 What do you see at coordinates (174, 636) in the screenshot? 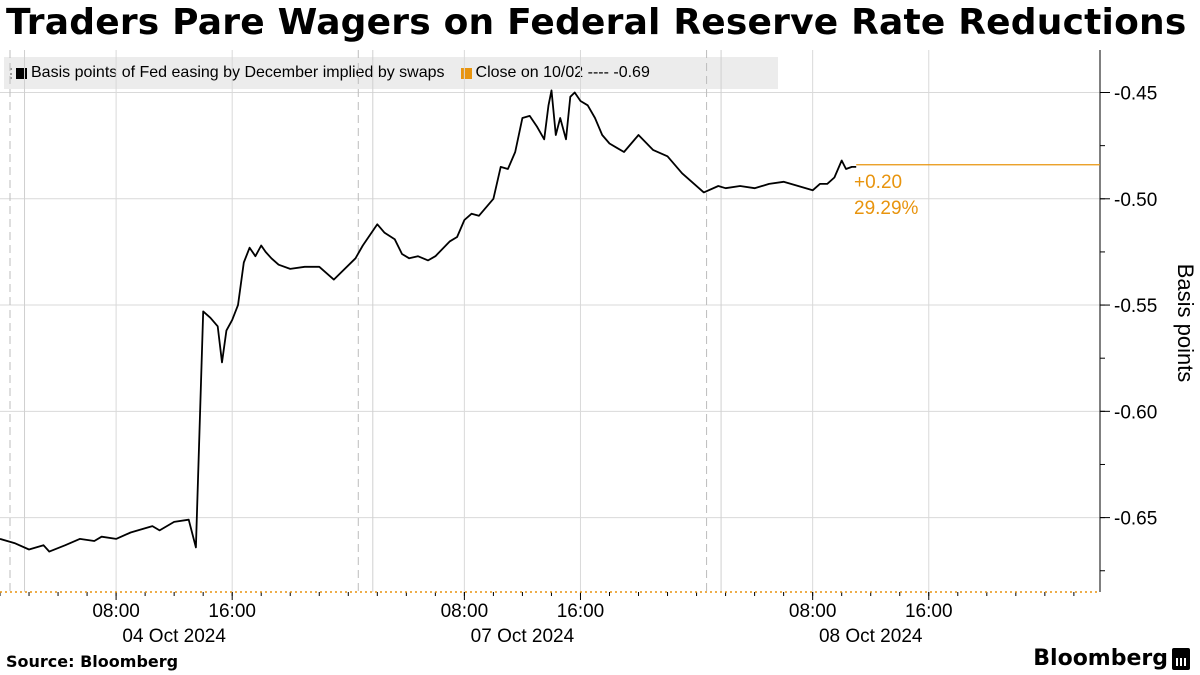
I see `x-date-label: 04 Oct 2024` at bounding box center [174, 636].